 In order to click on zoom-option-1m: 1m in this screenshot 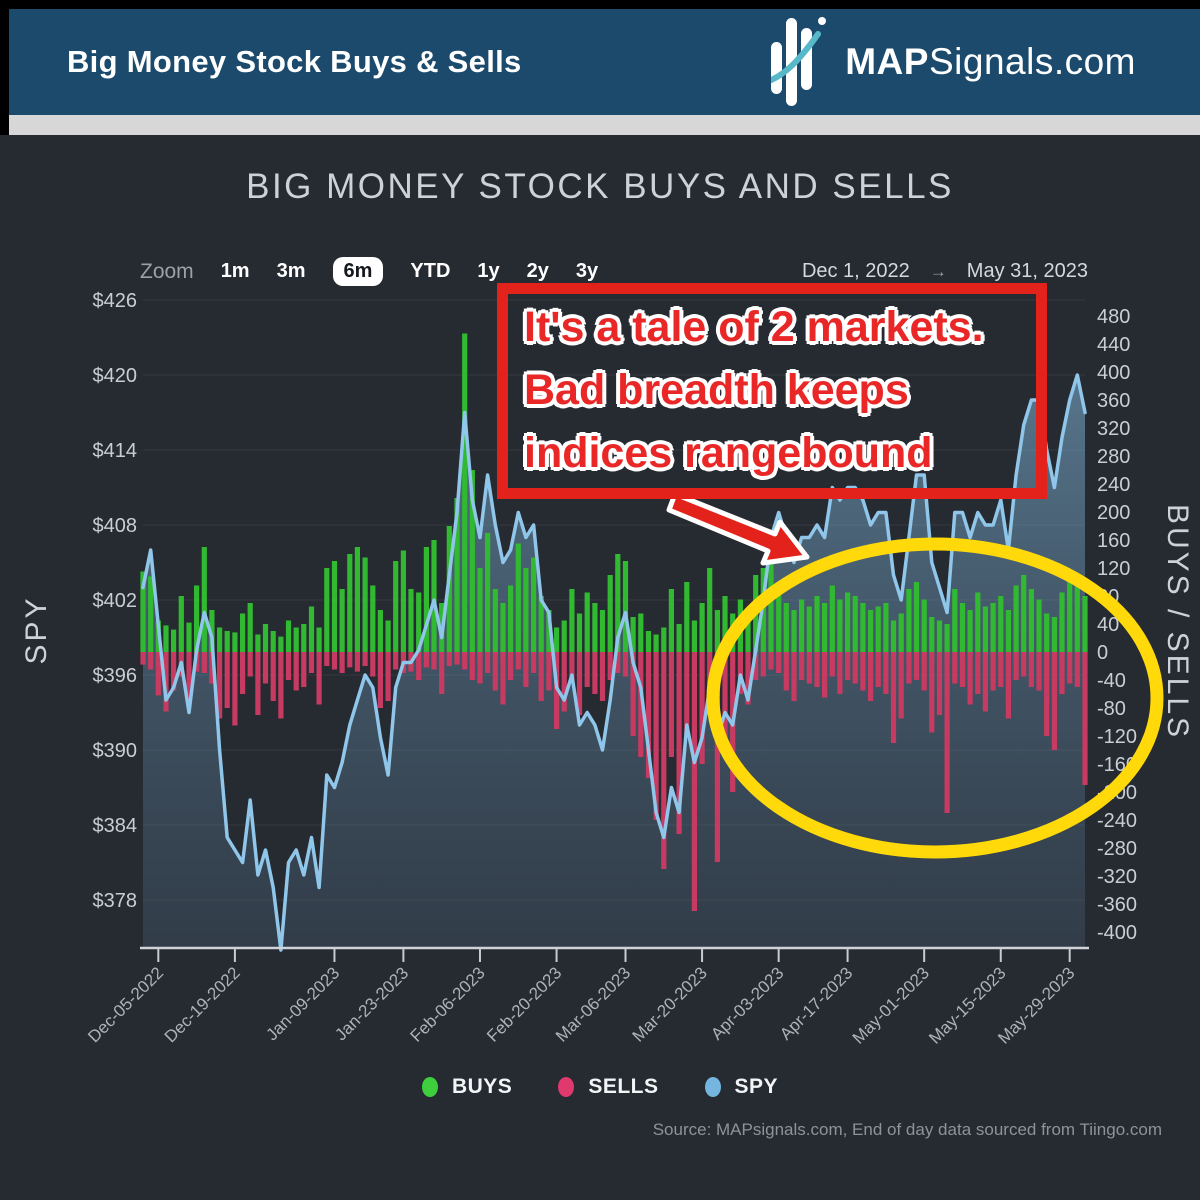, I will do `click(235, 271)`.